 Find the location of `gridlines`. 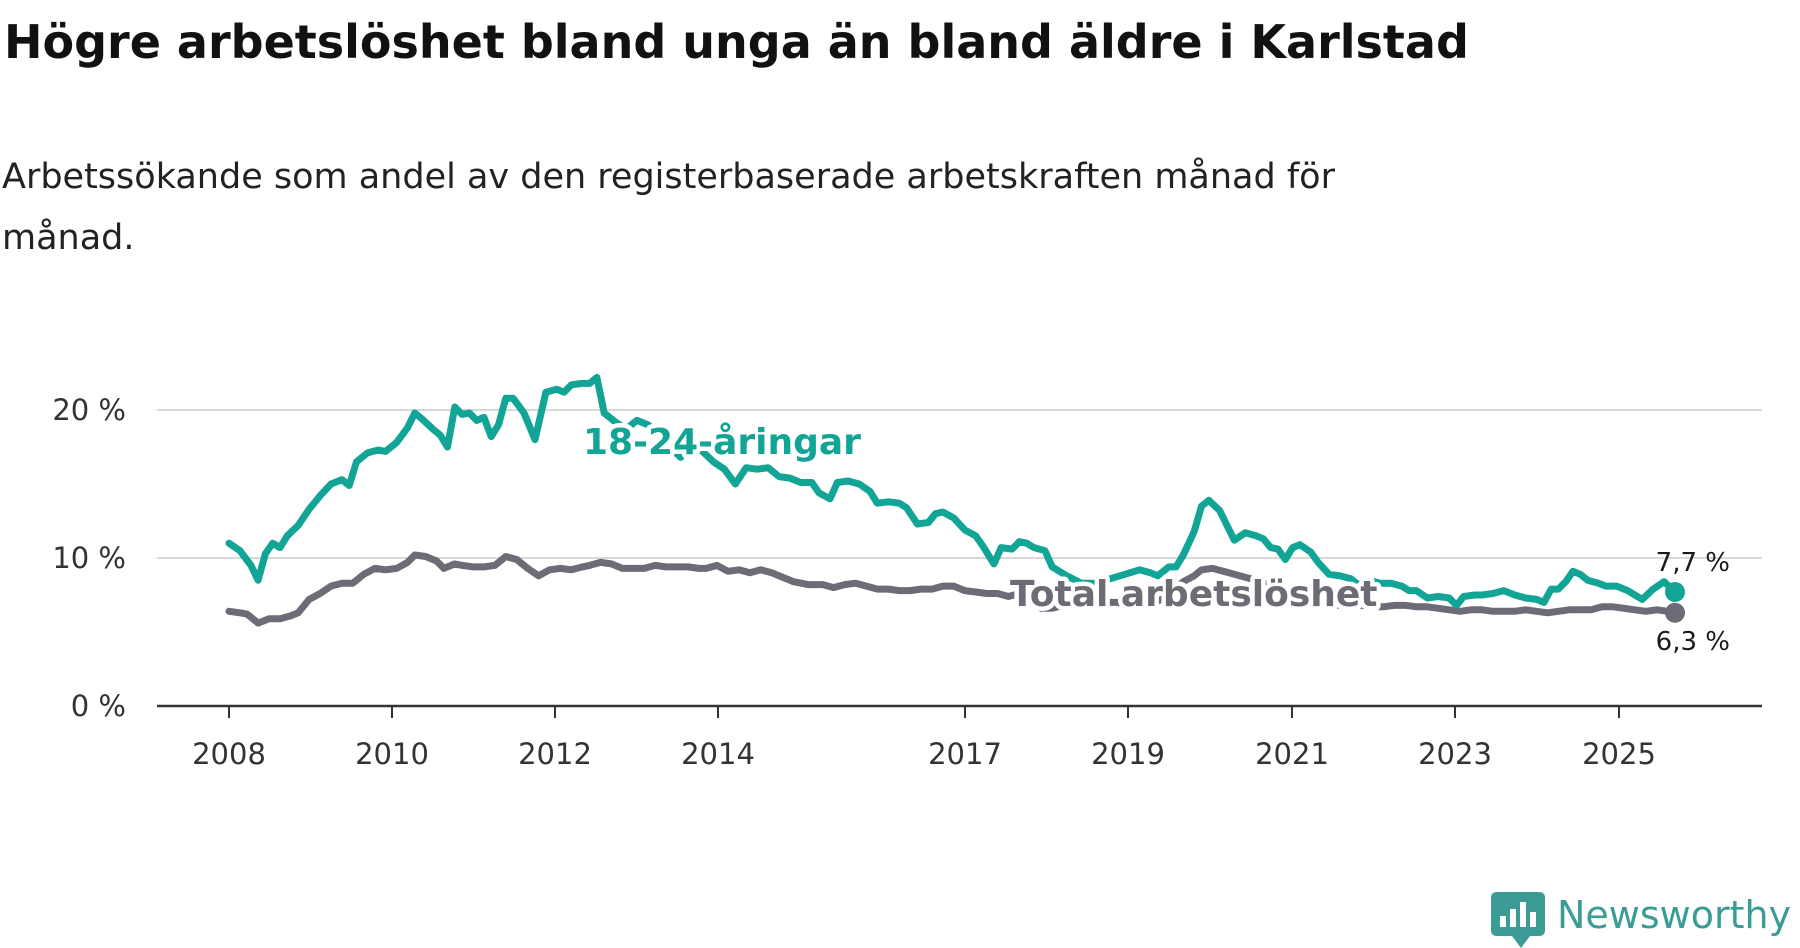

gridlines is located at coordinates (959, 484).